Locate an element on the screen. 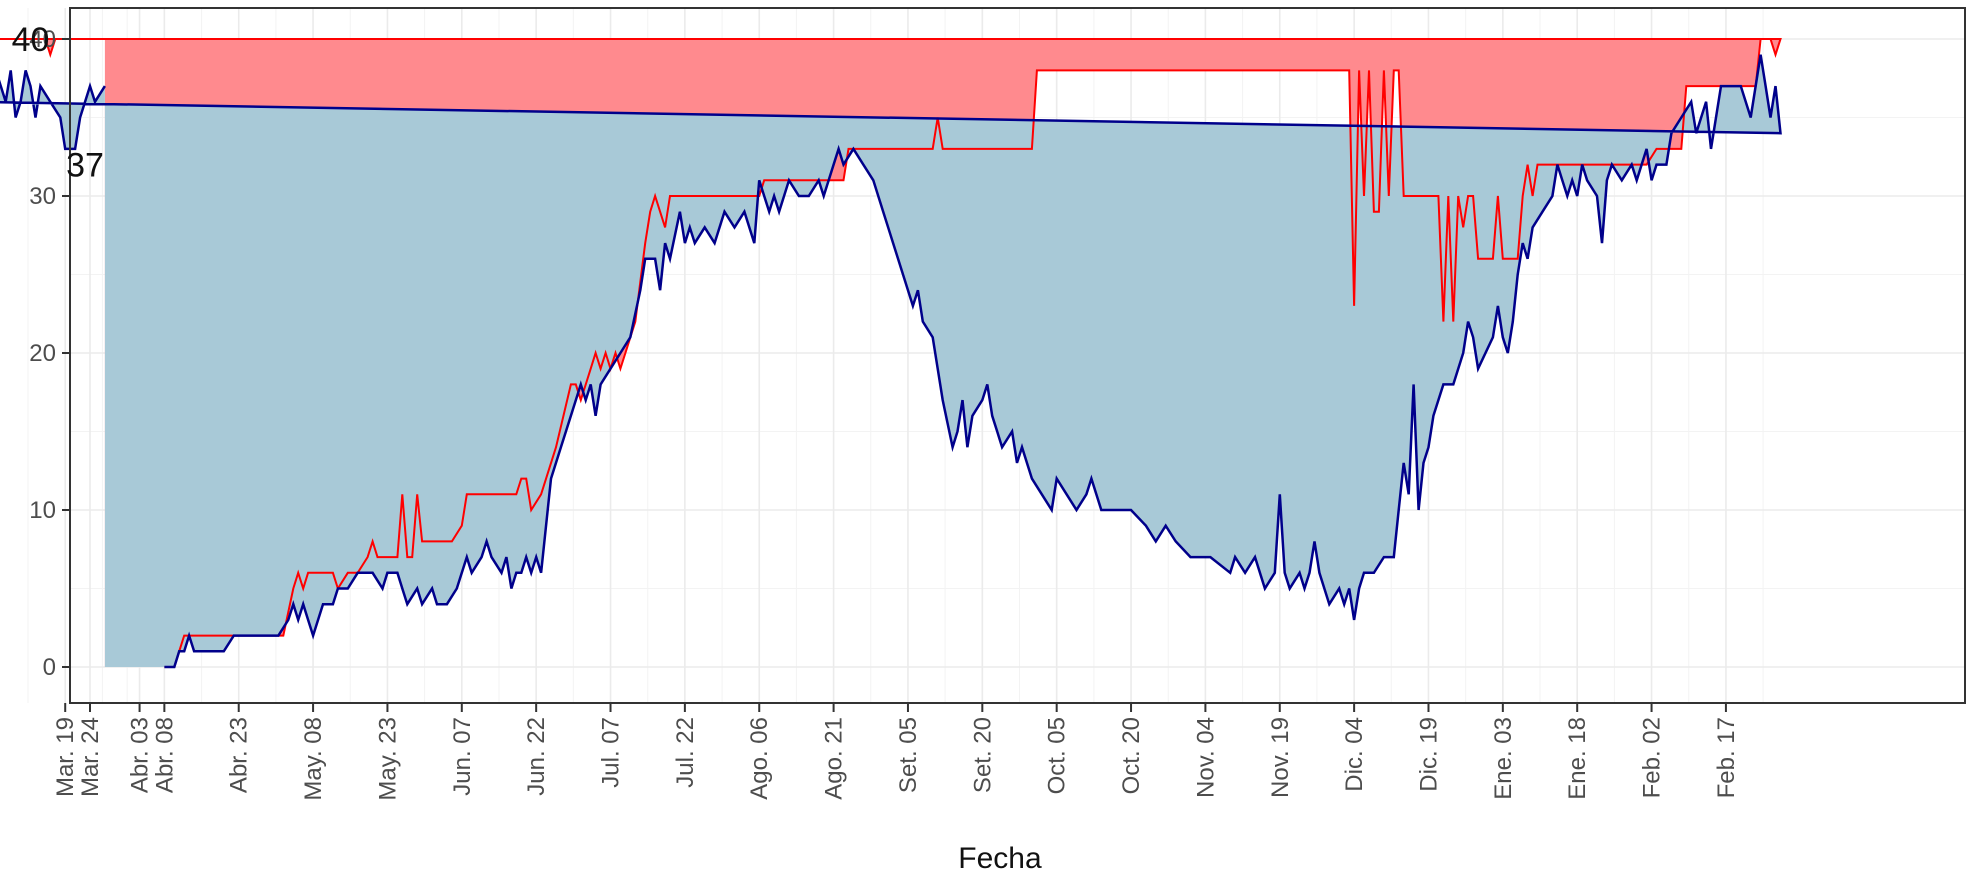 The image size is (1974, 877). value-annotation: 40 is located at coordinates (31, 40).